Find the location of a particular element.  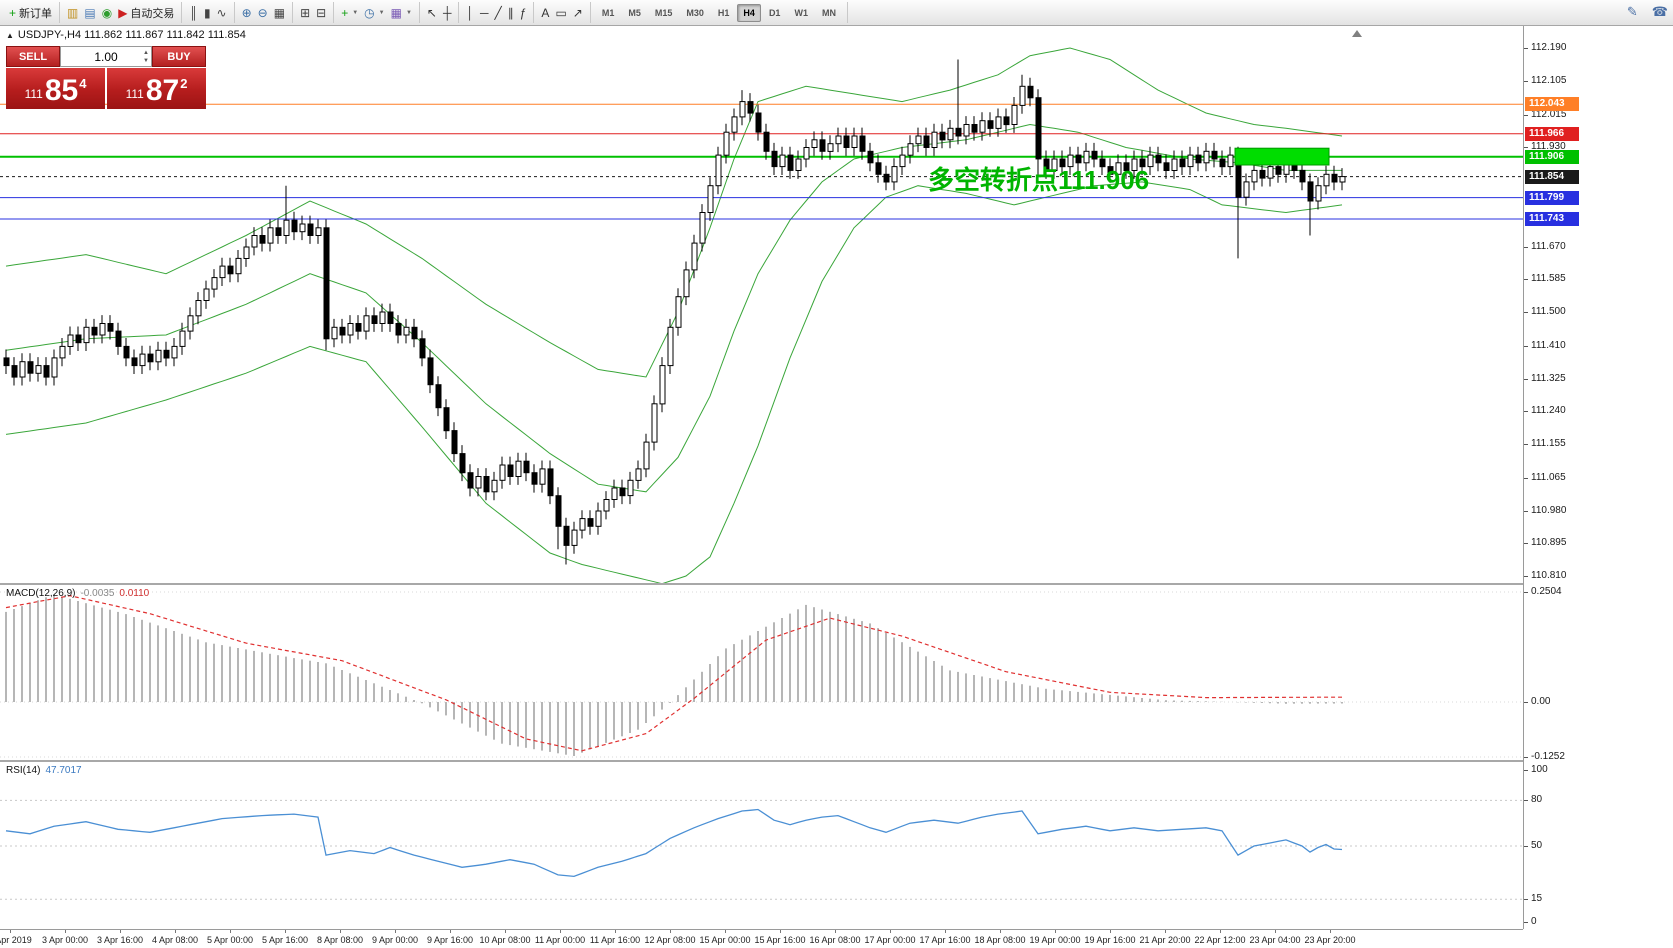

volume-stepper: ▲ ▼ is located at coordinates (146, 57).